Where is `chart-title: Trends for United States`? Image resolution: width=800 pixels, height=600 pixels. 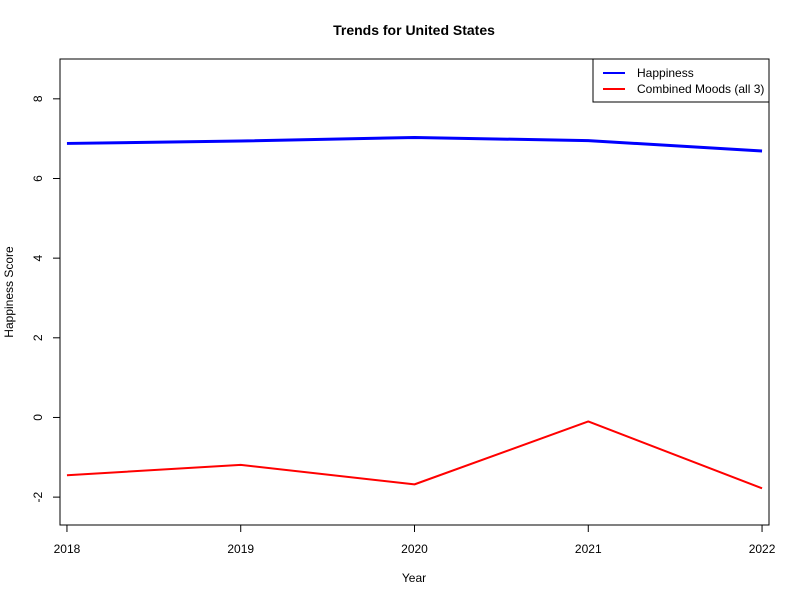
chart-title: Trends for United States is located at coordinates (414, 30).